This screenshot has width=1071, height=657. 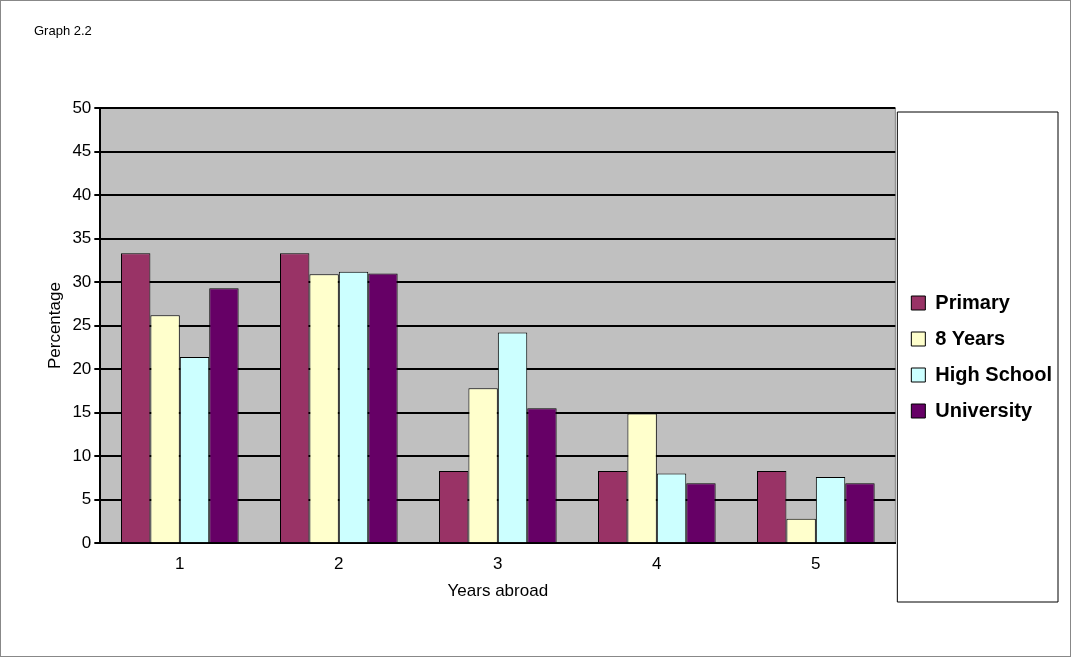 I want to click on y-tick-label: 10, so click(x=82, y=455).